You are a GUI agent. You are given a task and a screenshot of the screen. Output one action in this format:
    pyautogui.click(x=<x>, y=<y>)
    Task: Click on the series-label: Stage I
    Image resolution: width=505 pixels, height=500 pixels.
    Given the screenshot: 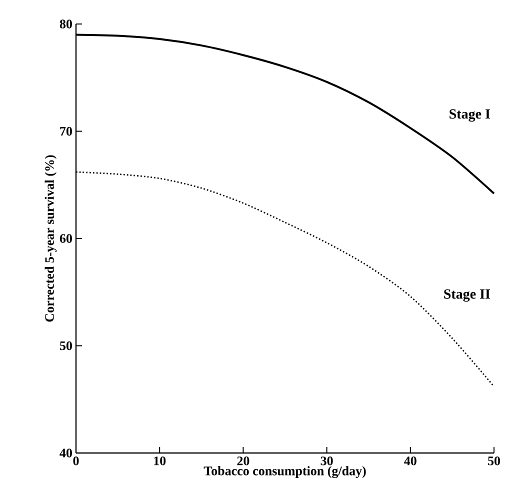 What is the action you would take?
    pyautogui.click(x=470, y=115)
    